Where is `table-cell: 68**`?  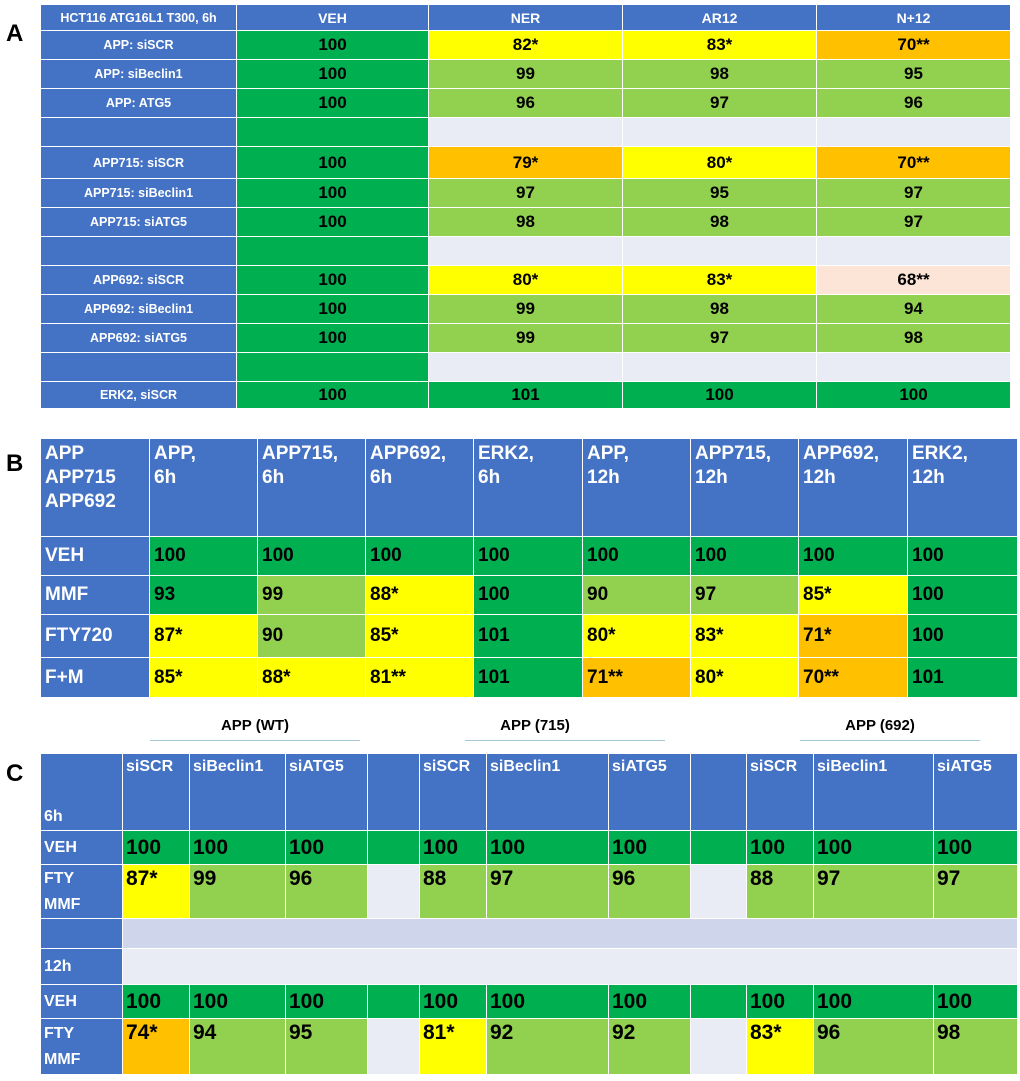 table-cell: 68** is located at coordinates (913, 280).